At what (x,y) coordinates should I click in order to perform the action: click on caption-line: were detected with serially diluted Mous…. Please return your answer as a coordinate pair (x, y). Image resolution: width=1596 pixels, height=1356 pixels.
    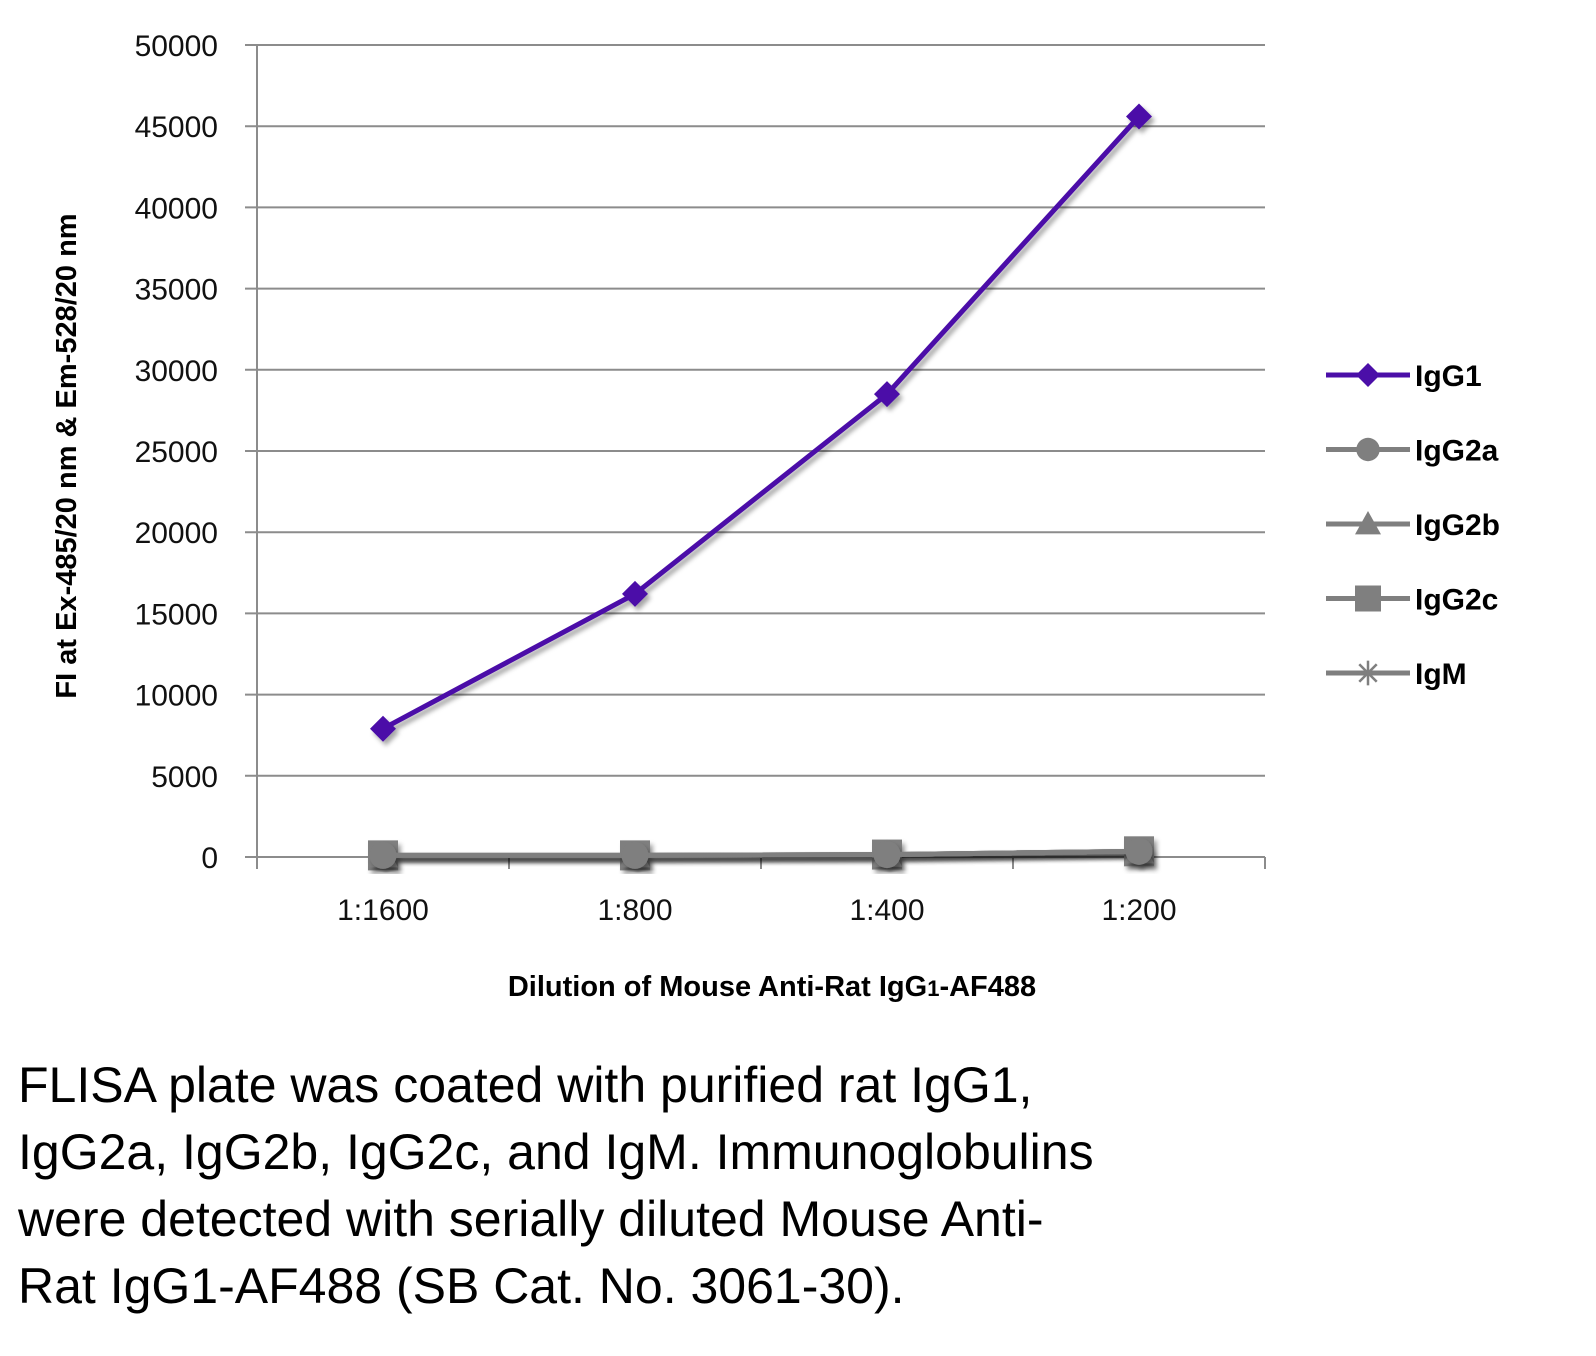
    Looking at the image, I should click on (531, 1219).